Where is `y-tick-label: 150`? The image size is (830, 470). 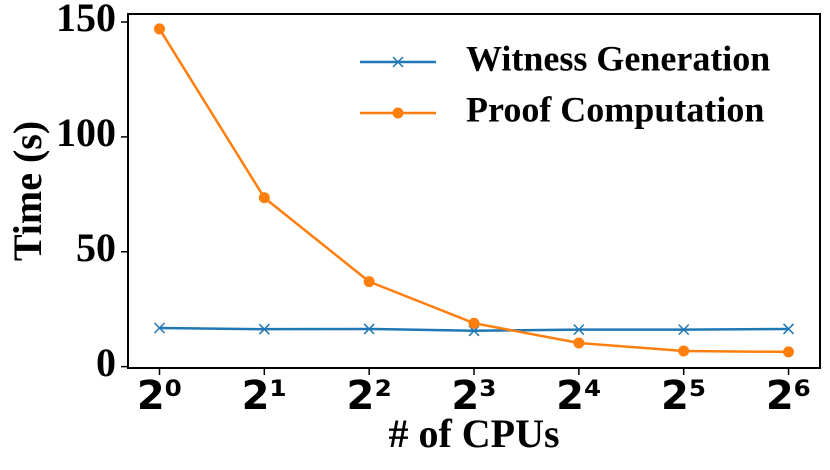
y-tick-label: 150 is located at coordinates (86, 20).